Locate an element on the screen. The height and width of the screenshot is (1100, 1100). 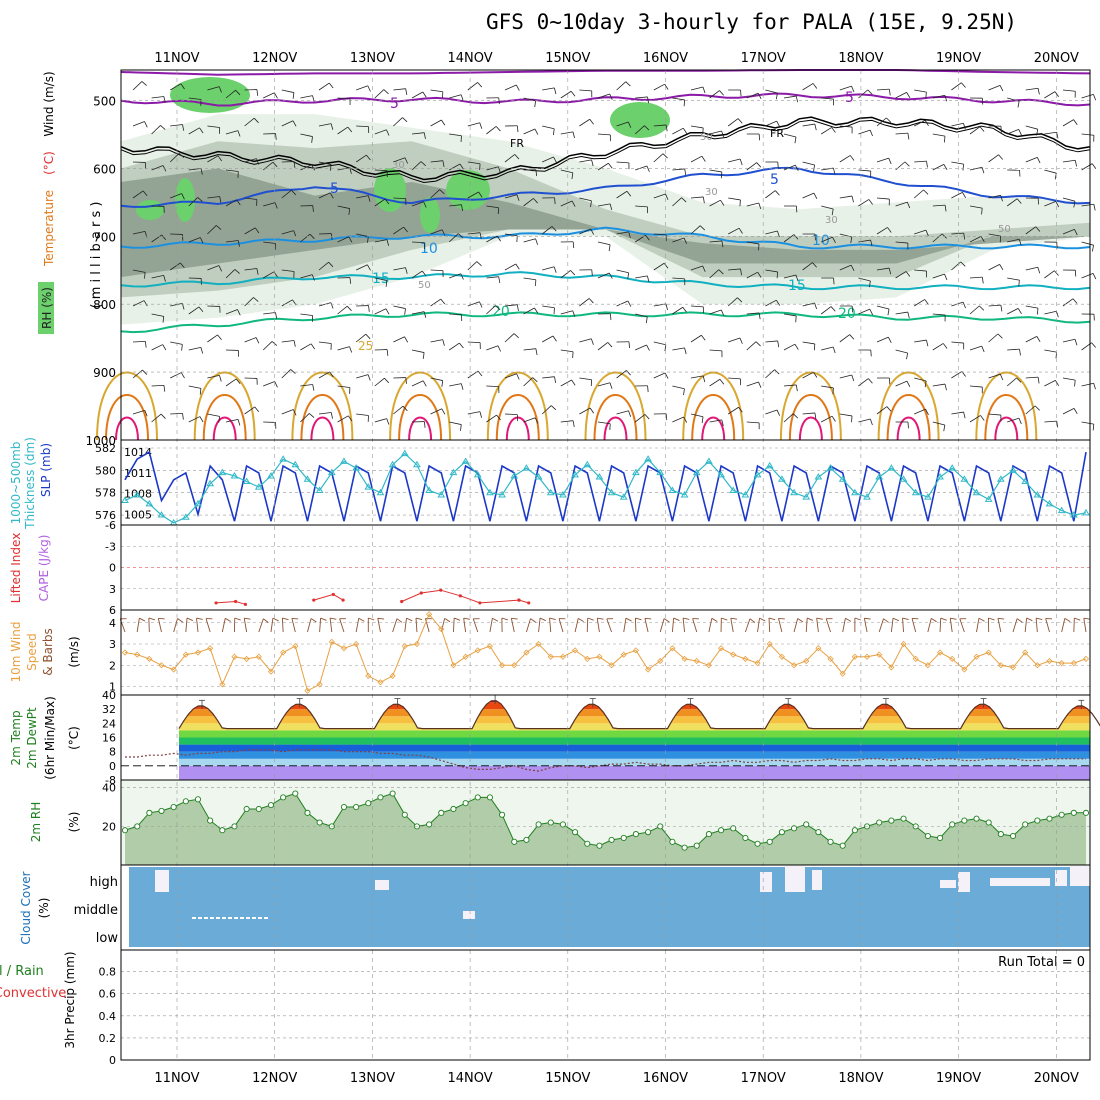
y-tick-label: 24 is located at coordinates (109, 723).